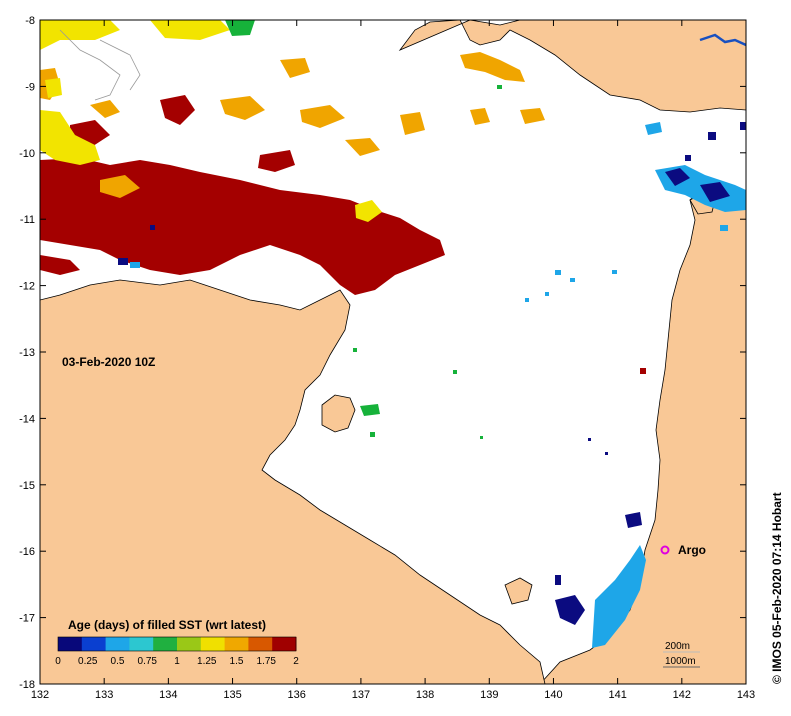 This screenshot has width=791, height=716. Describe the element at coordinates (100, 65) in the screenshot. I see `bathymetry-contours` at that location.